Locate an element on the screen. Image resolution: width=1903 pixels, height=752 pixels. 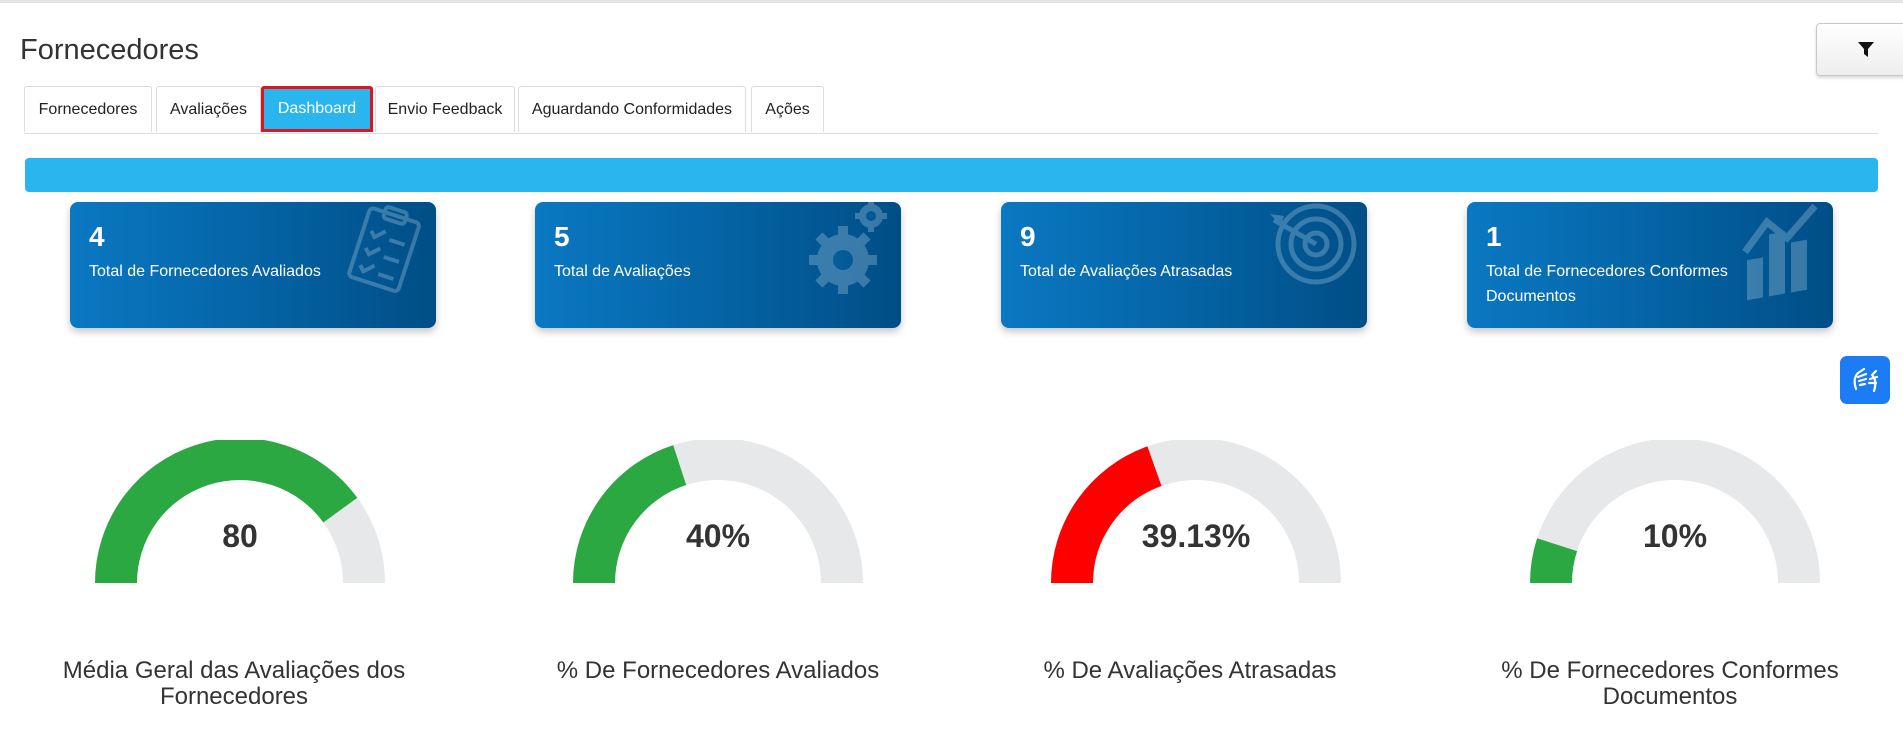
gauge-fornecedores-avaliados is located at coordinates (718, 512).